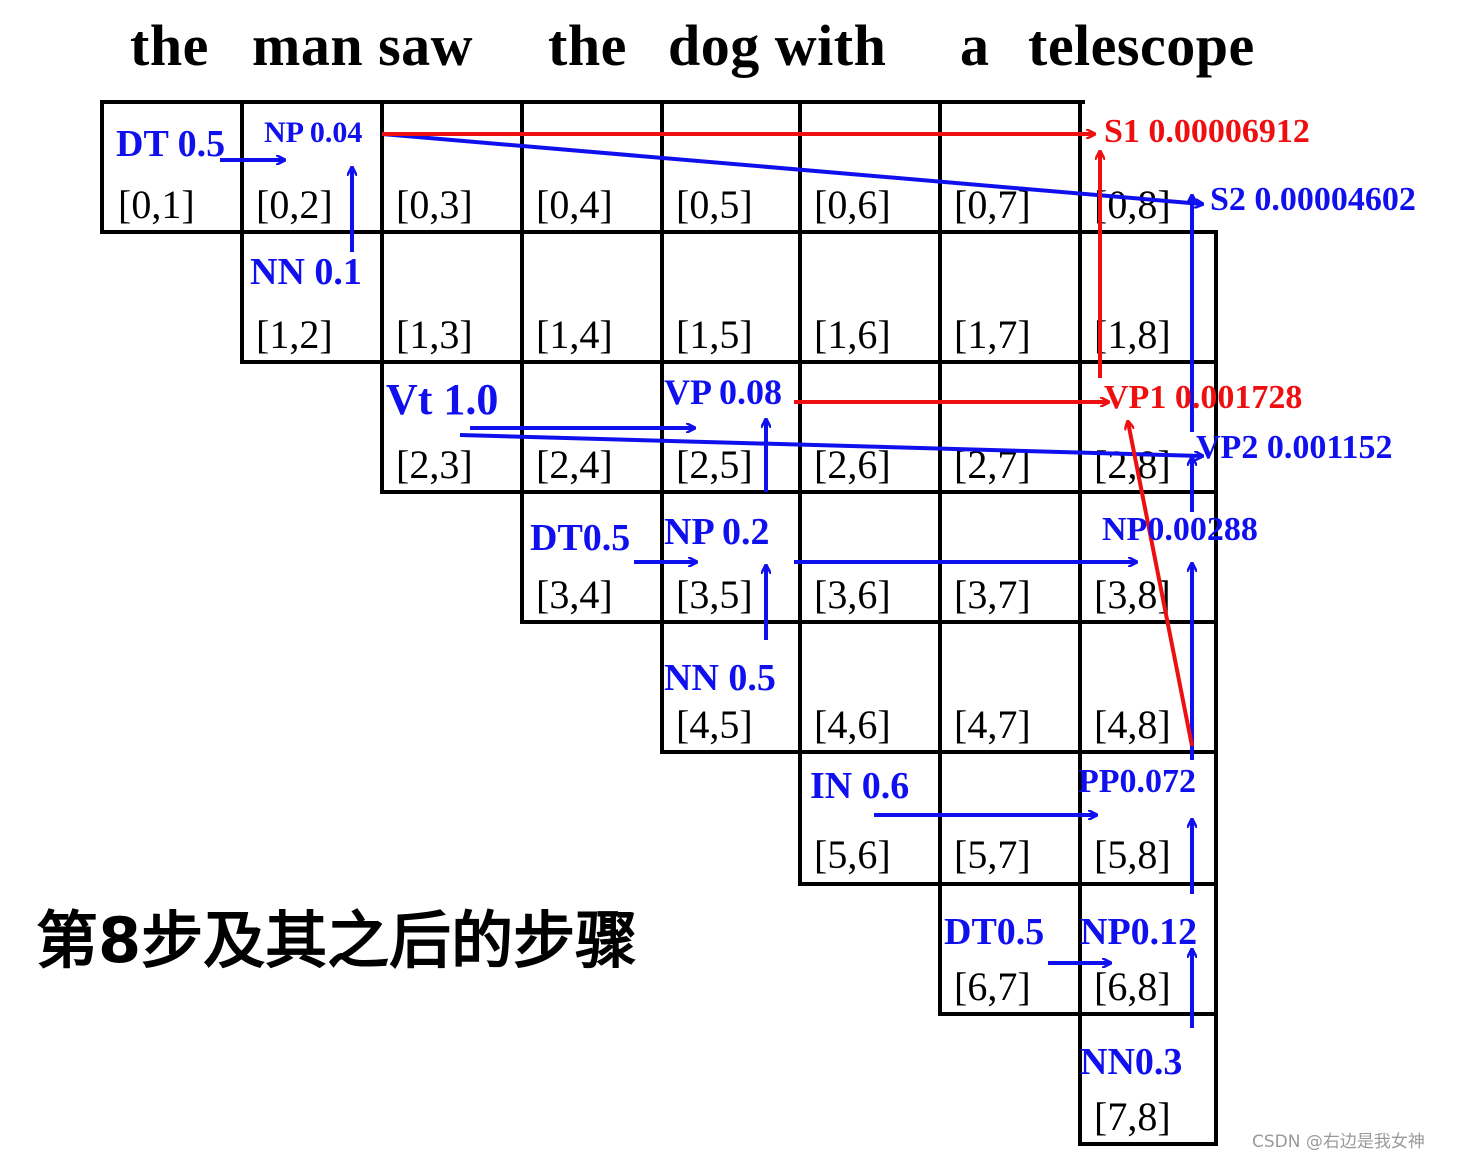 This screenshot has width=1458, height=1158. I want to click on entry-nn-1-2: NN 0.1, so click(306, 272).